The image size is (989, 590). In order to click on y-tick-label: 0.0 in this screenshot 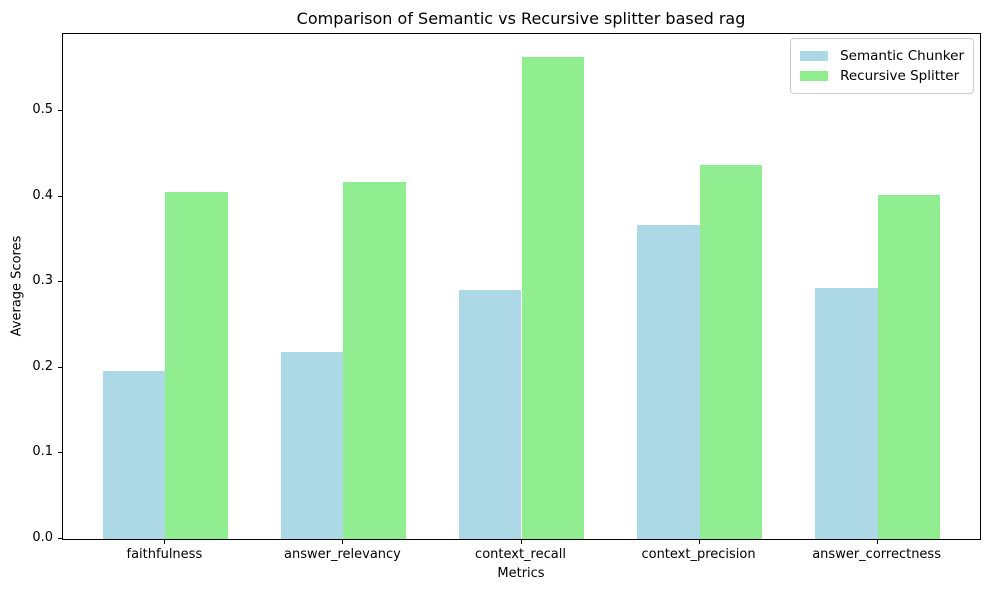, I will do `click(42, 537)`.